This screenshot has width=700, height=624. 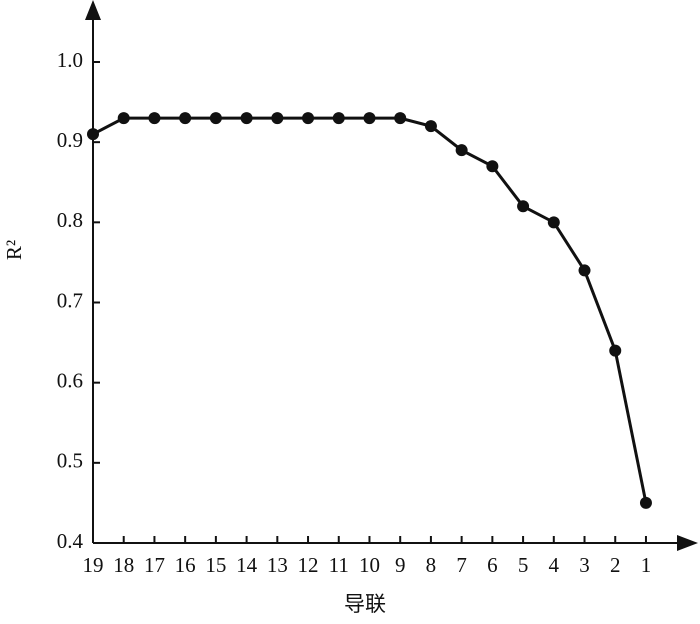 I want to click on x-tick-label: 6, so click(x=492, y=565).